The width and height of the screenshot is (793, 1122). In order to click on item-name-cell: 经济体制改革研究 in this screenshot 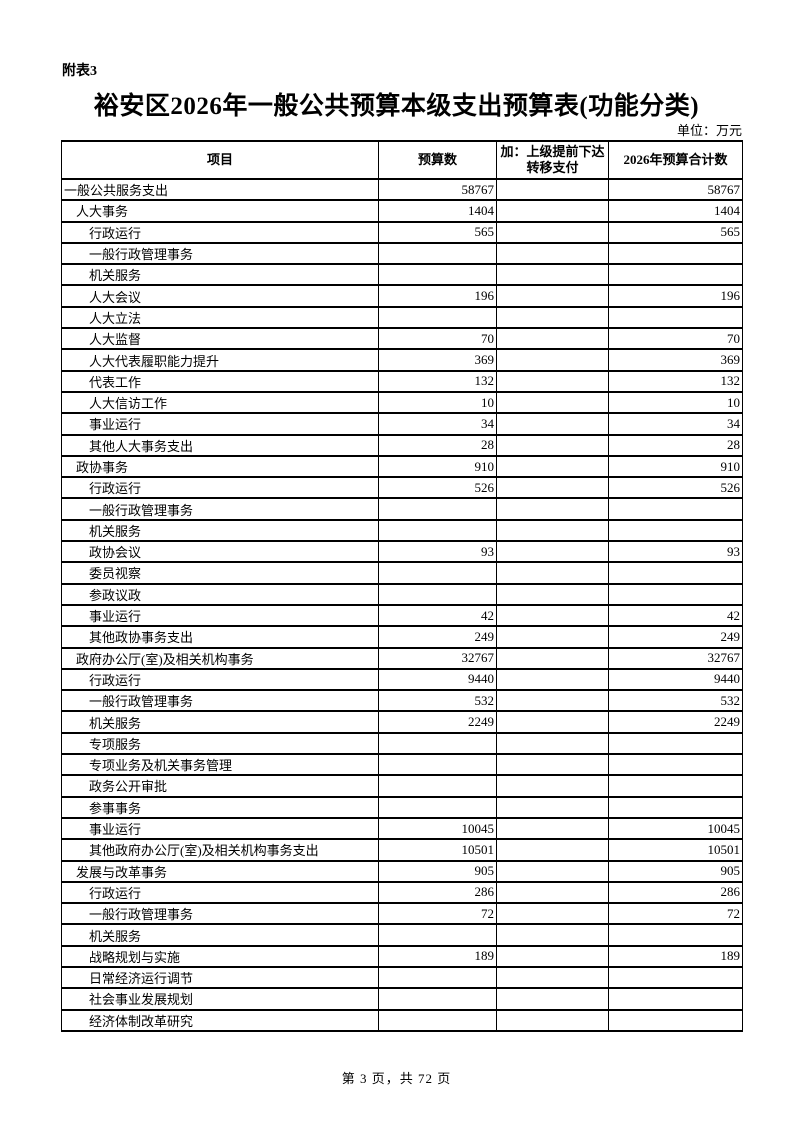, I will do `click(220, 1020)`.